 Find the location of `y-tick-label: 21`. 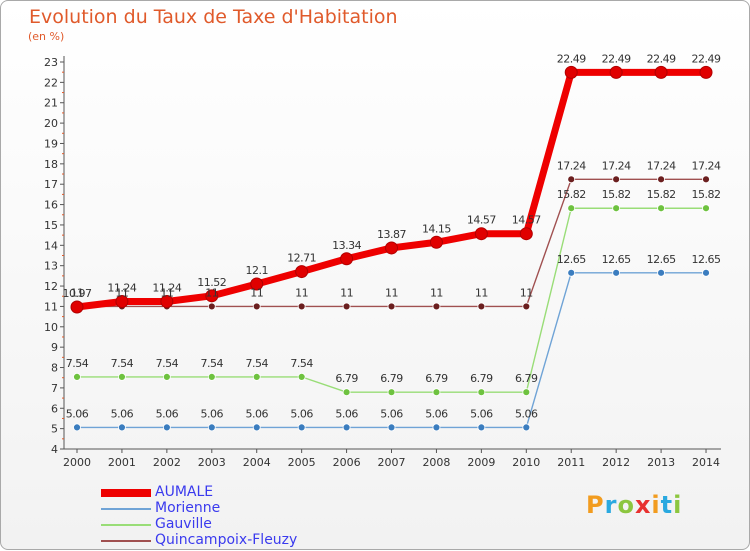

y-tick-label: 21 is located at coordinates (51, 103).